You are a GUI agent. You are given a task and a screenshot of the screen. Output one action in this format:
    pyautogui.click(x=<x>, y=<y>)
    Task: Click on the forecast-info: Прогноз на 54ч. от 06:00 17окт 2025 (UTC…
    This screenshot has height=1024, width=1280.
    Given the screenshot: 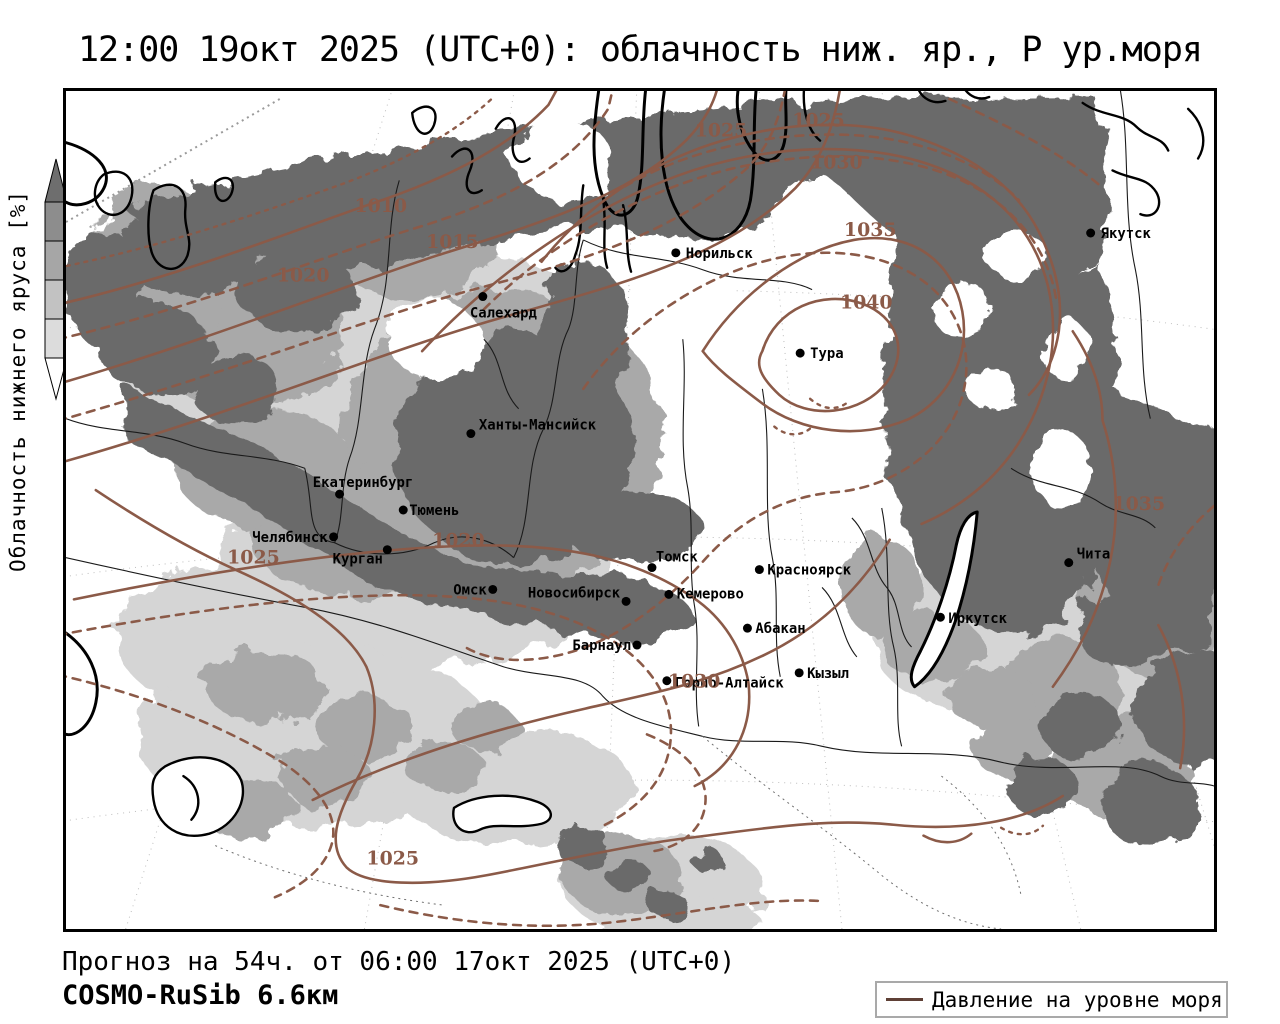 What is the action you would take?
    pyautogui.click(x=399, y=962)
    